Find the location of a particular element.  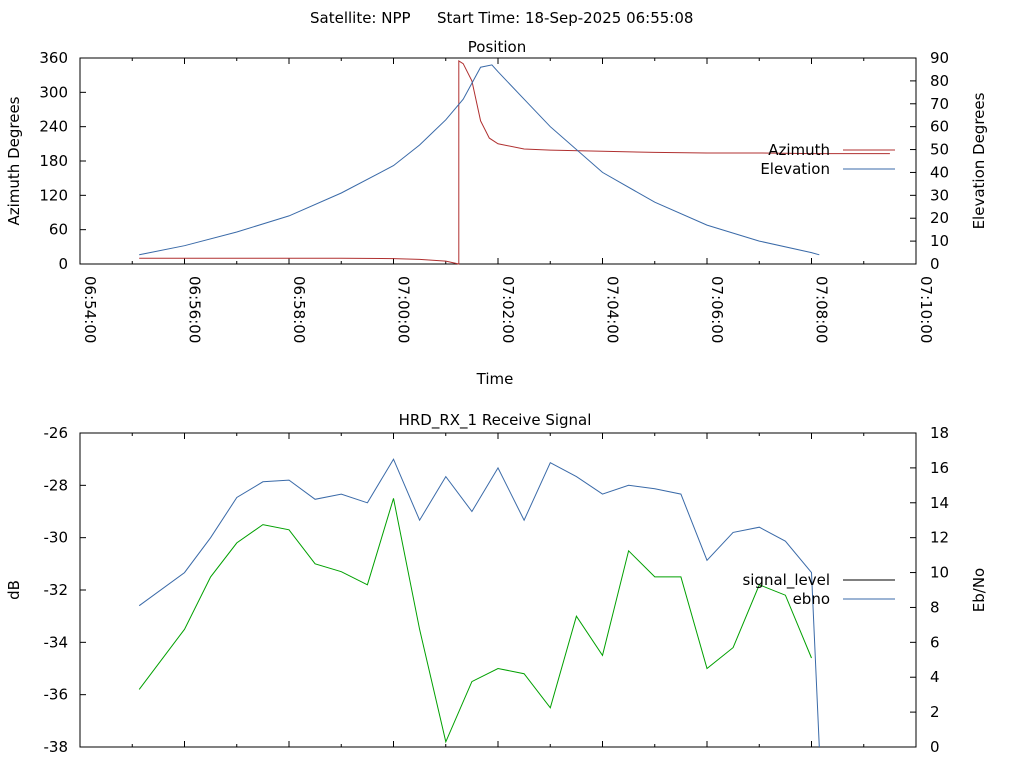

y-right-tick-label: 30 is located at coordinates (939, 195).